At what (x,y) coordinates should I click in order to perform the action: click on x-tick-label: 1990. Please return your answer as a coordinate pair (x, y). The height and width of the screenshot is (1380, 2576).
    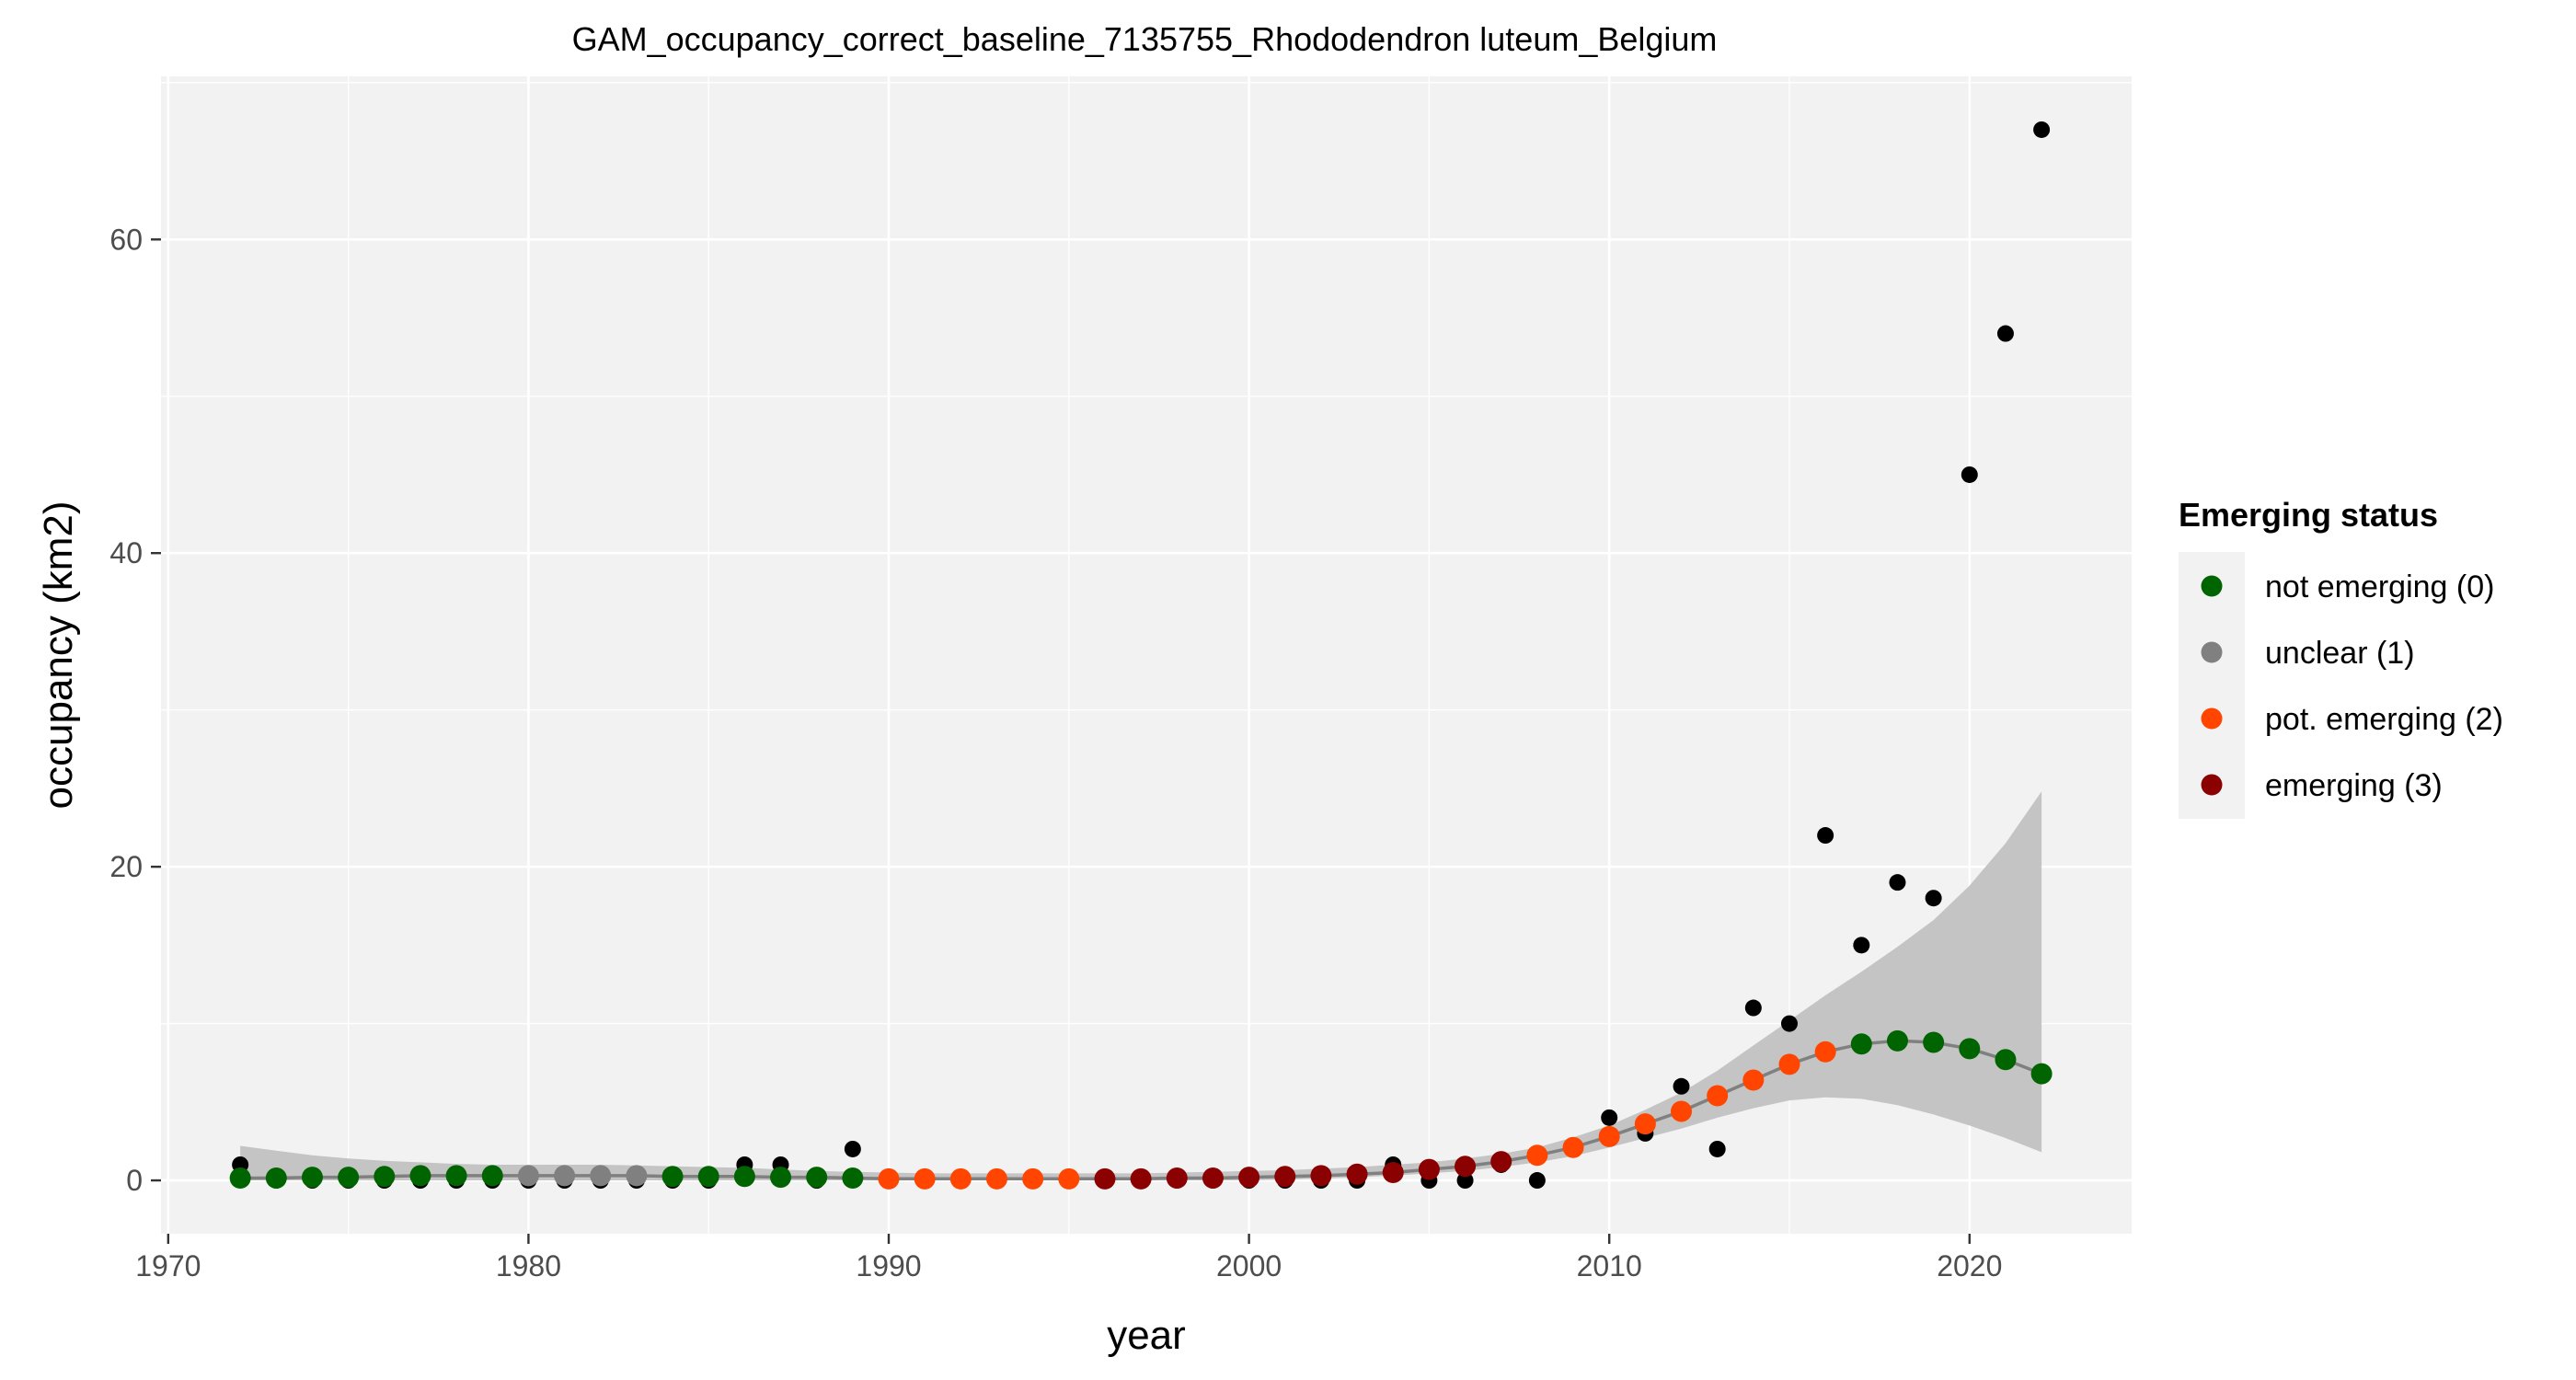
    Looking at the image, I should click on (888, 1265).